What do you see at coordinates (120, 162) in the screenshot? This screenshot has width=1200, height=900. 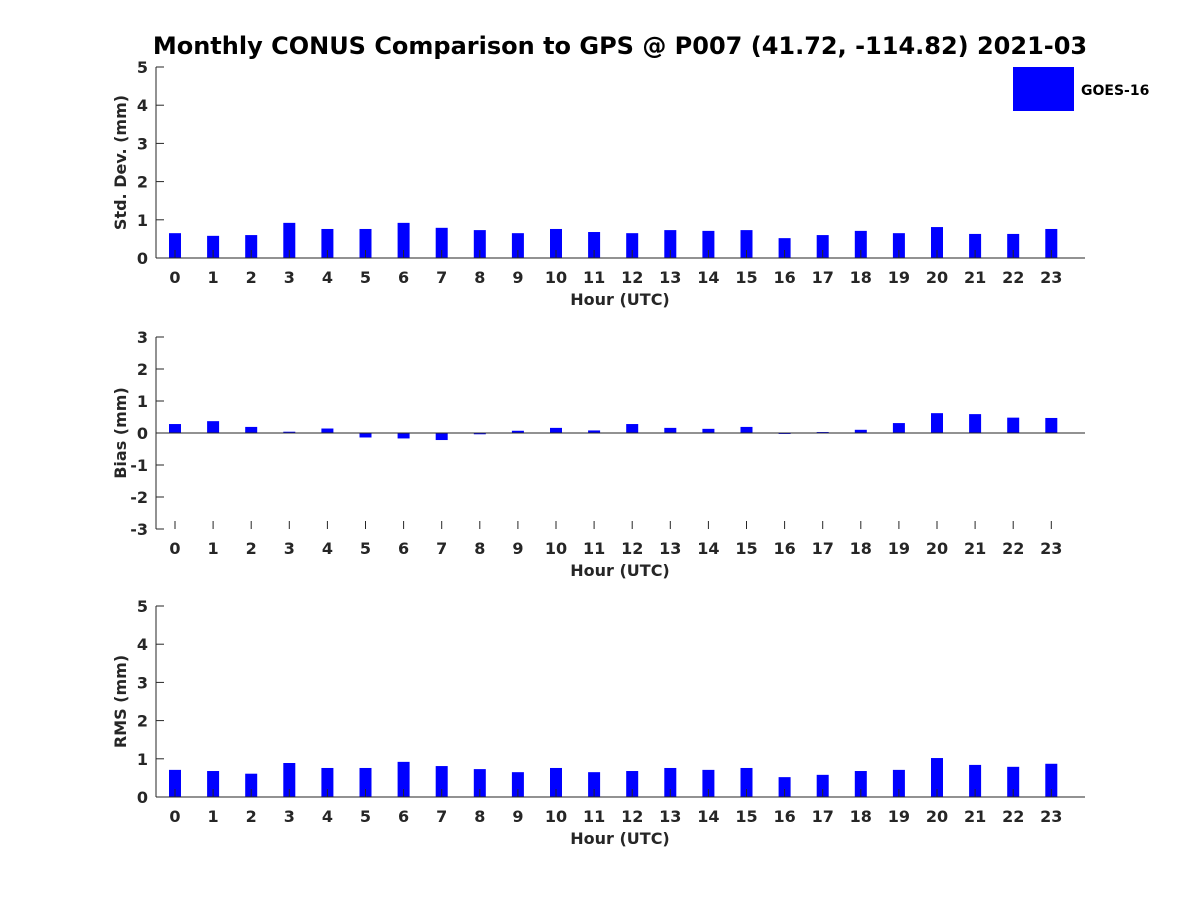 I see `y-axis-label: Std. Dev. (mm)` at bounding box center [120, 162].